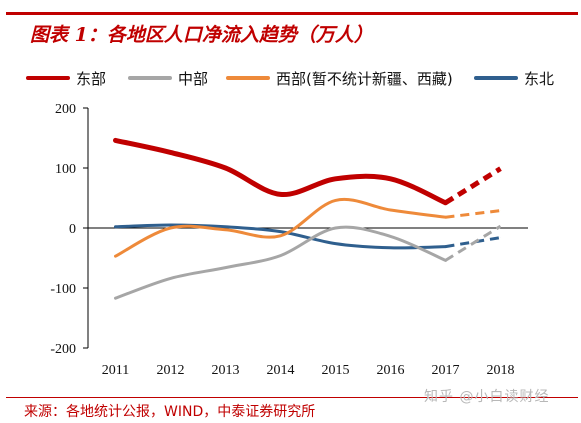 Image resolution: width=581 pixels, height=423 pixels. I want to click on x-tick-label: 2017, so click(446, 370).